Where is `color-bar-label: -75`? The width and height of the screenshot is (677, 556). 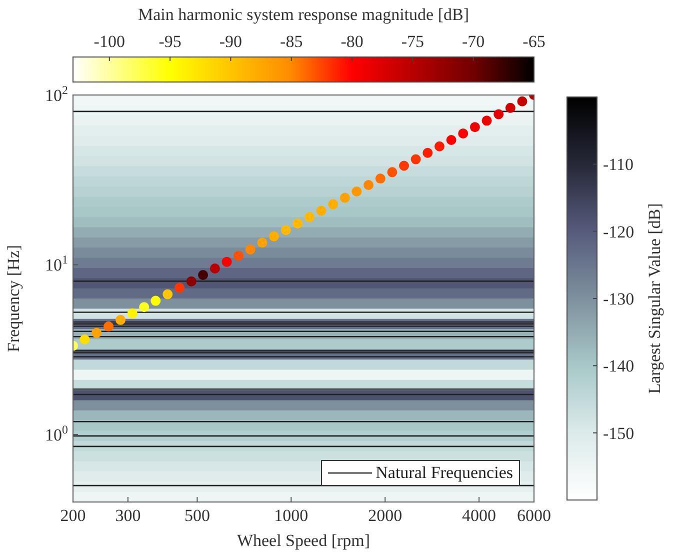 color-bar-label: -75 is located at coordinates (412, 41).